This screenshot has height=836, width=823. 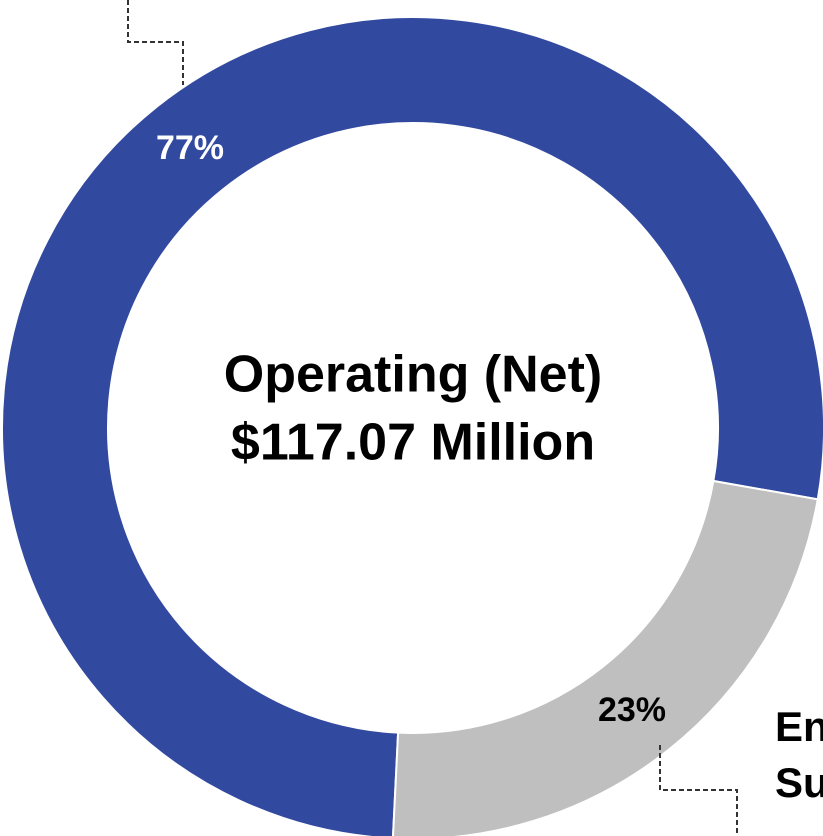 What do you see at coordinates (799, 782) in the screenshot?
I see `annotation: Su` at bounding box center [799, 782].